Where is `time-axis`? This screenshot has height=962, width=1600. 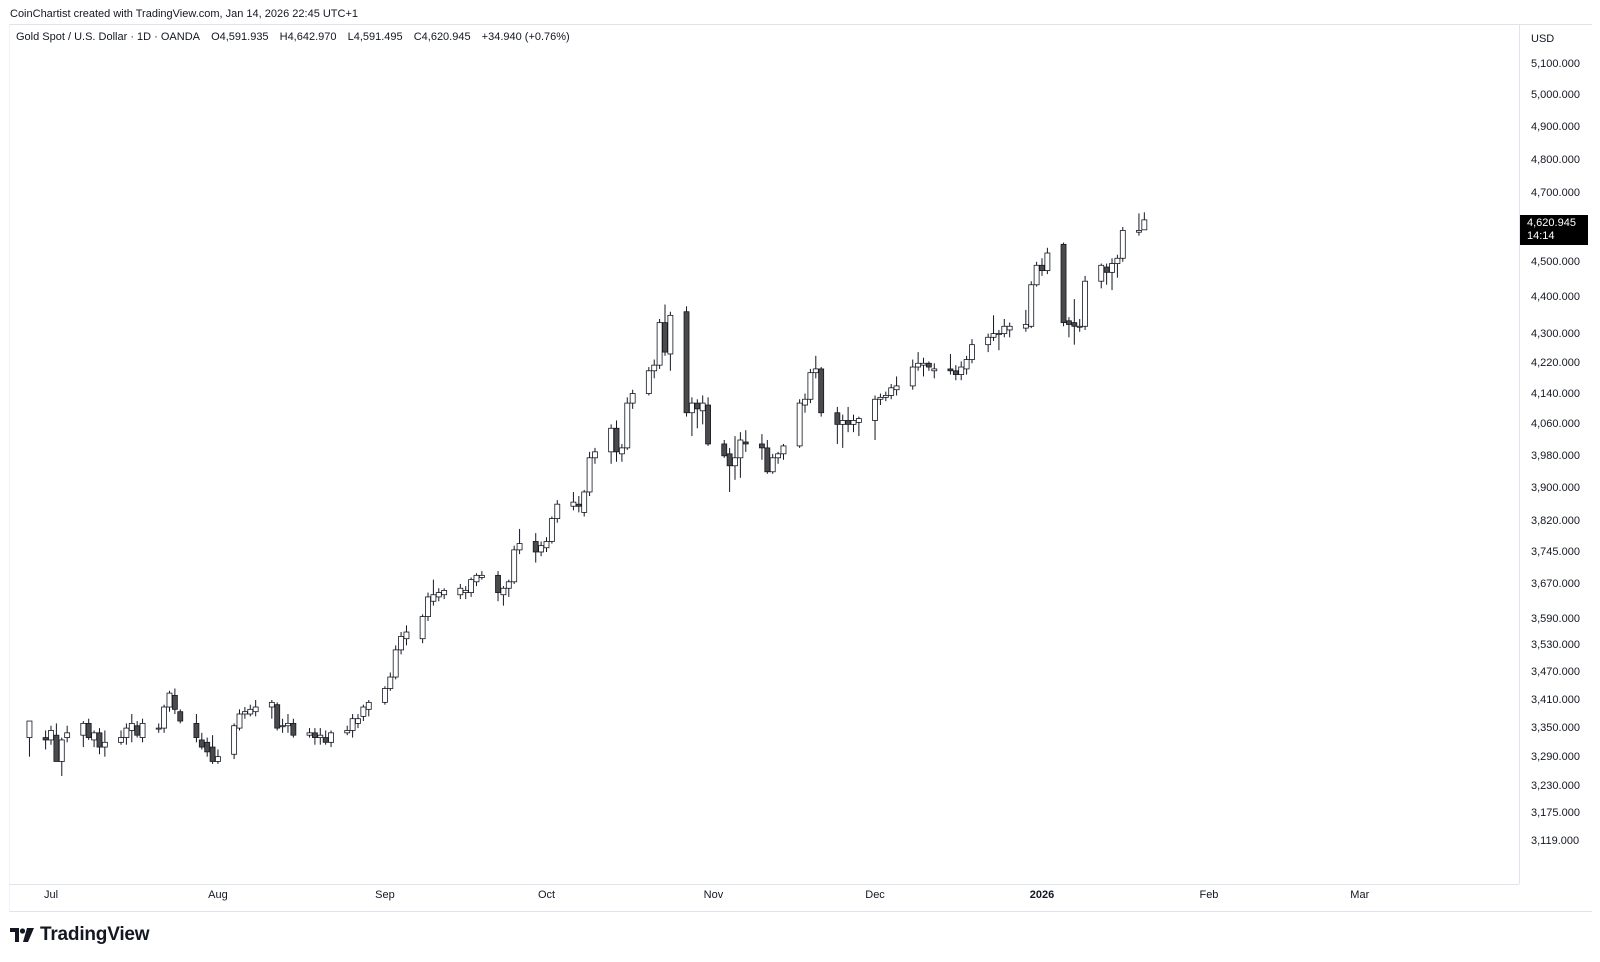 time-axis is located at coordinates (764, 897).